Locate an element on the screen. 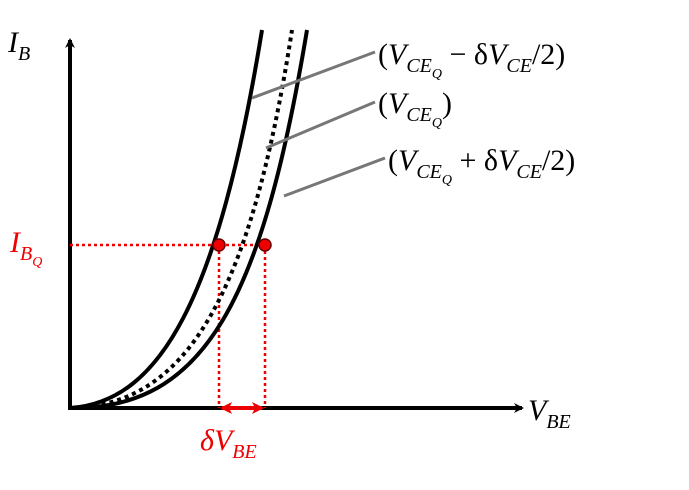  curve-label: (VCEQ) is located at coordinates (415, 109).